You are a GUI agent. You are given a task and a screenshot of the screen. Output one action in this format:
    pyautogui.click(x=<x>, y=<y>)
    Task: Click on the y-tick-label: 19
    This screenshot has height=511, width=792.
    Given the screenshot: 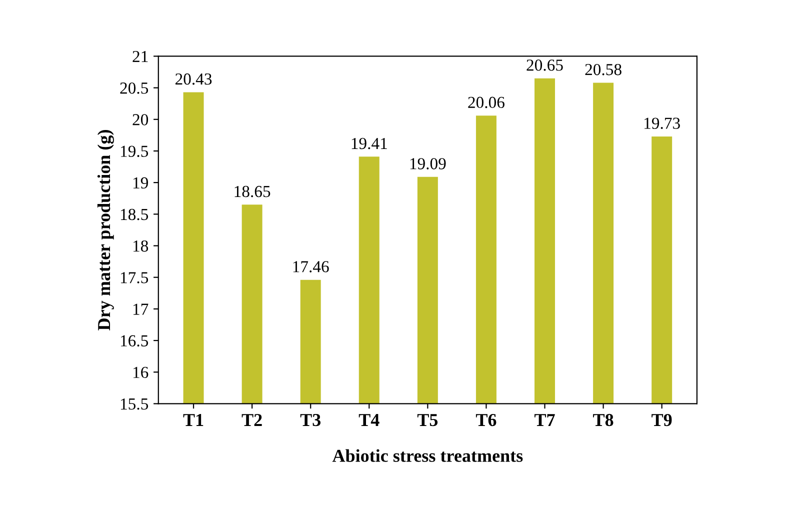 What is the action you would take?
    pyautogui.click(x=140, y=183)
    